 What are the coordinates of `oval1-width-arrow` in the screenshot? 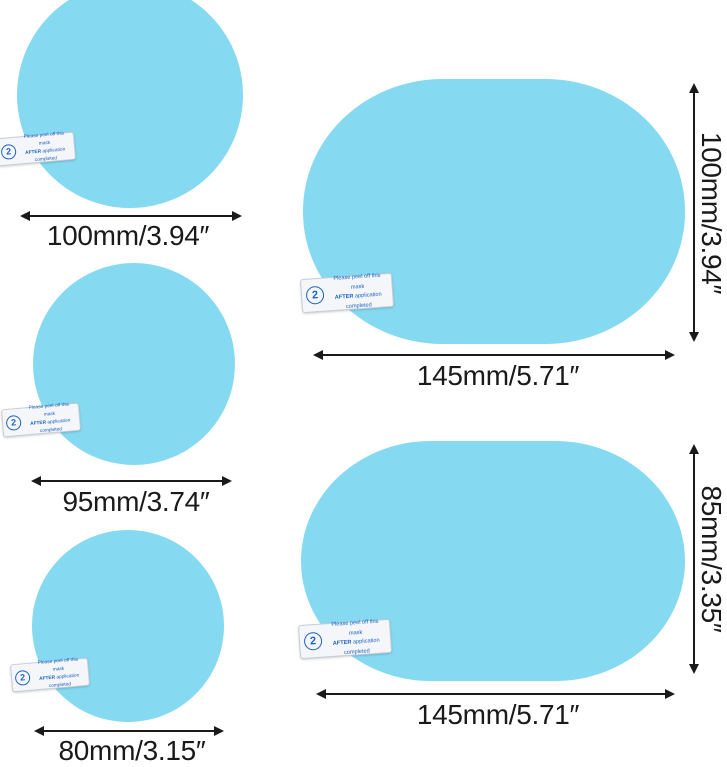 It's located at (494, 355).